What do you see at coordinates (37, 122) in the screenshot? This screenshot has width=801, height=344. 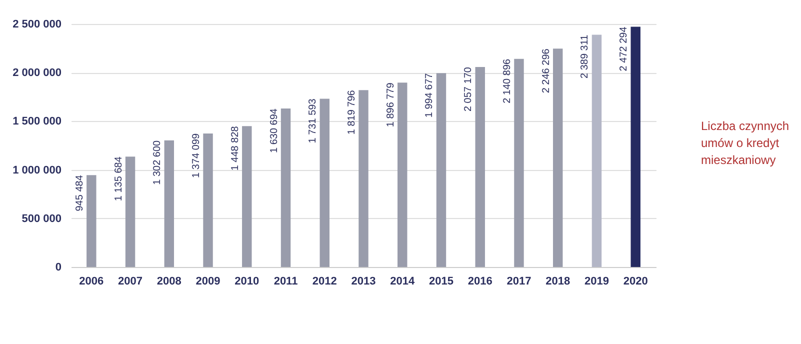 I see `y-tick-label: 1 500 000` at bounding box center [37, 122].